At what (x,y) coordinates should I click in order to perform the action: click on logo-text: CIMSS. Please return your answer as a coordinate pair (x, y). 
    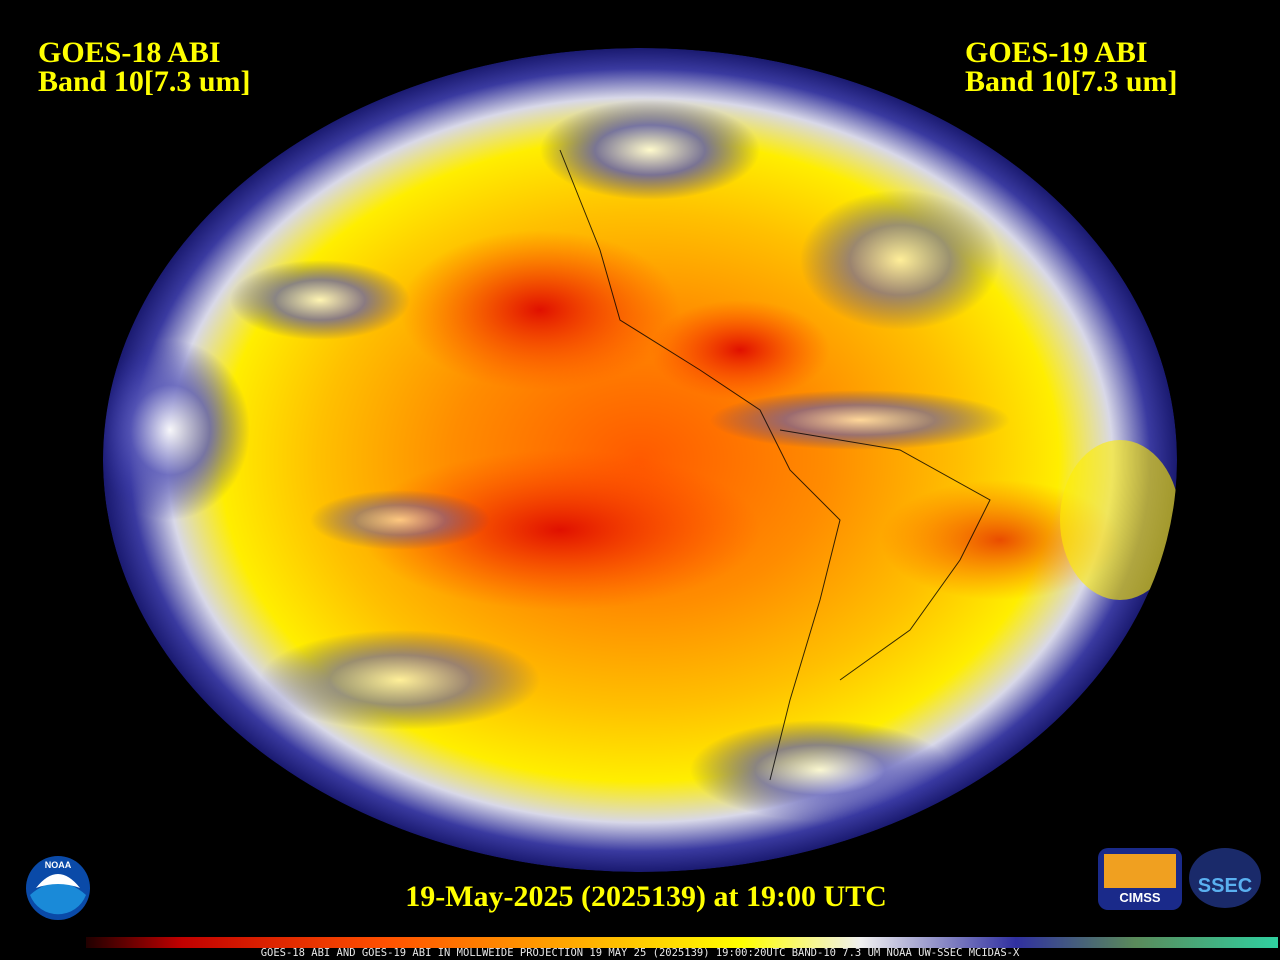
    Looking at the image, I should click on (1140, 897).